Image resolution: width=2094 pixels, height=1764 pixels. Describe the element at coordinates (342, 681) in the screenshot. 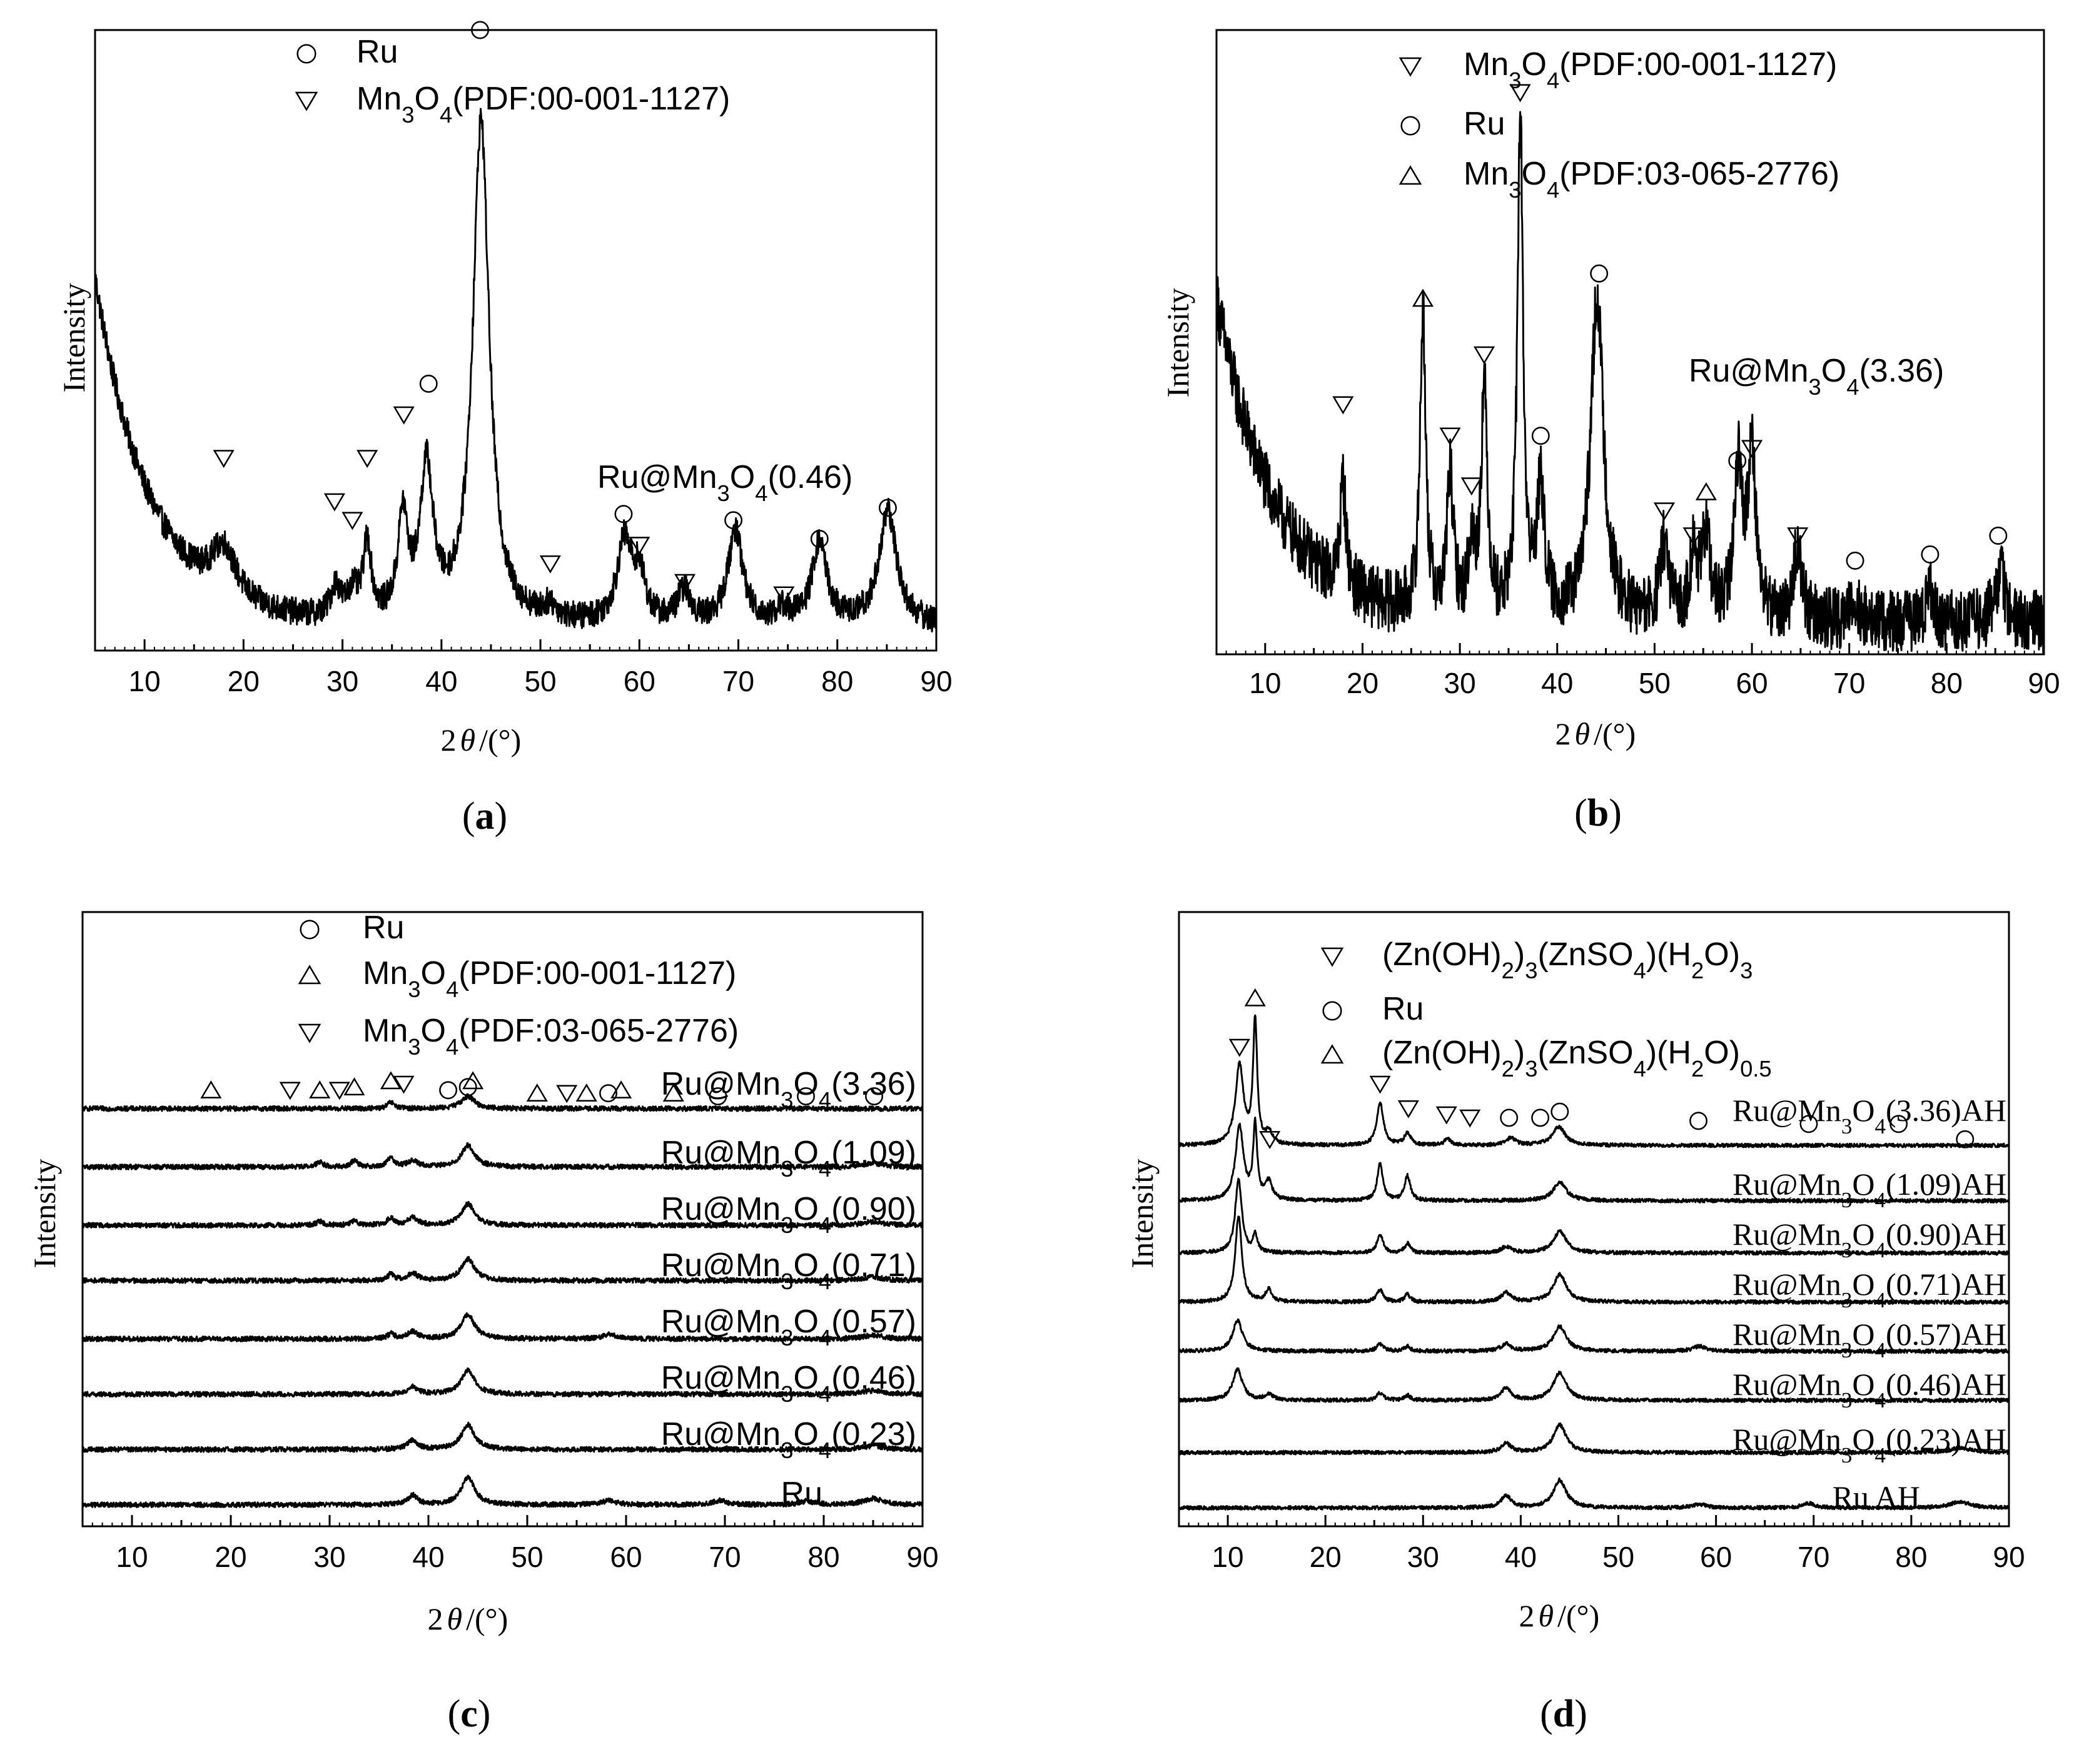

I see `x-tick-label: 30` at that location.